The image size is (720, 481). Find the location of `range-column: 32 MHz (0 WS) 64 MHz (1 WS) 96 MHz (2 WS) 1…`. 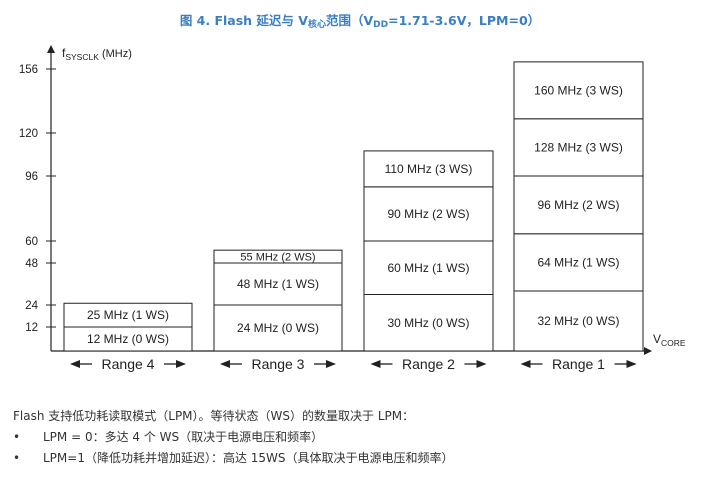

range-column: 32 MHz (0 WS) 64 MHz (1 WS) 96 MHz (2 WS) 1… is located at coordinates (578, 206).